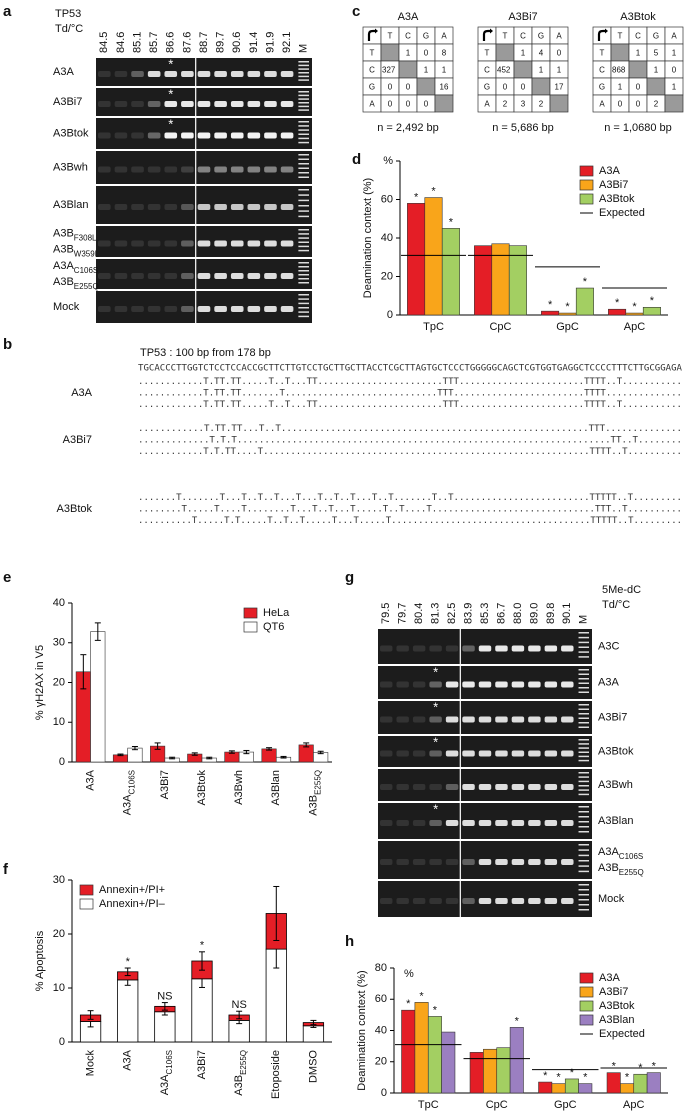  Describe the element at coordinates (468, 613) in the screenshot. I see `gel-temperature: 83.9` at that location.